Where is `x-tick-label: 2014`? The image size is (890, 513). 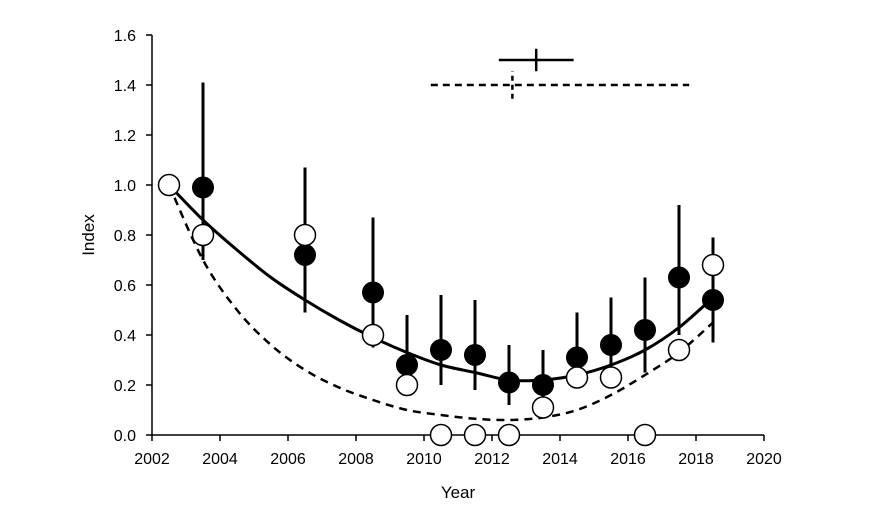
x-tick-label: 2014 is located at coordinates (560, 459).